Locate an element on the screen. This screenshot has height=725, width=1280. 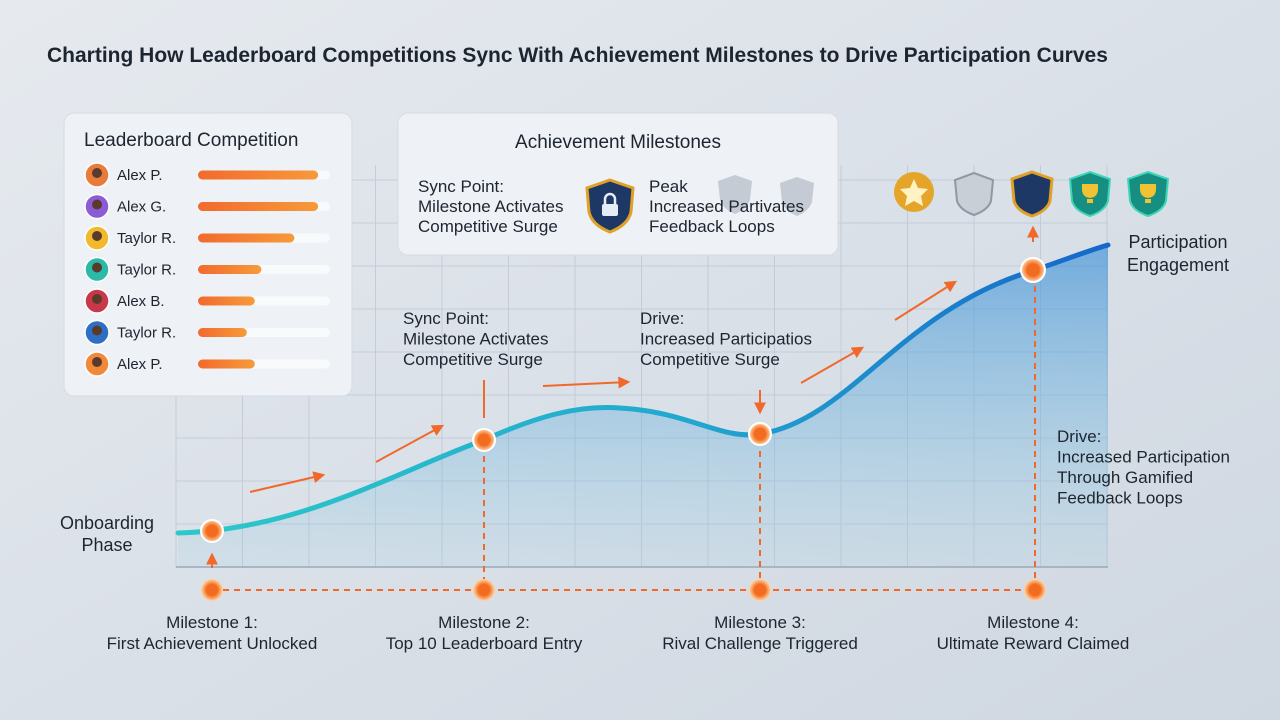
milestone-title: Milestone 1: is located at coordinates (212, 622).